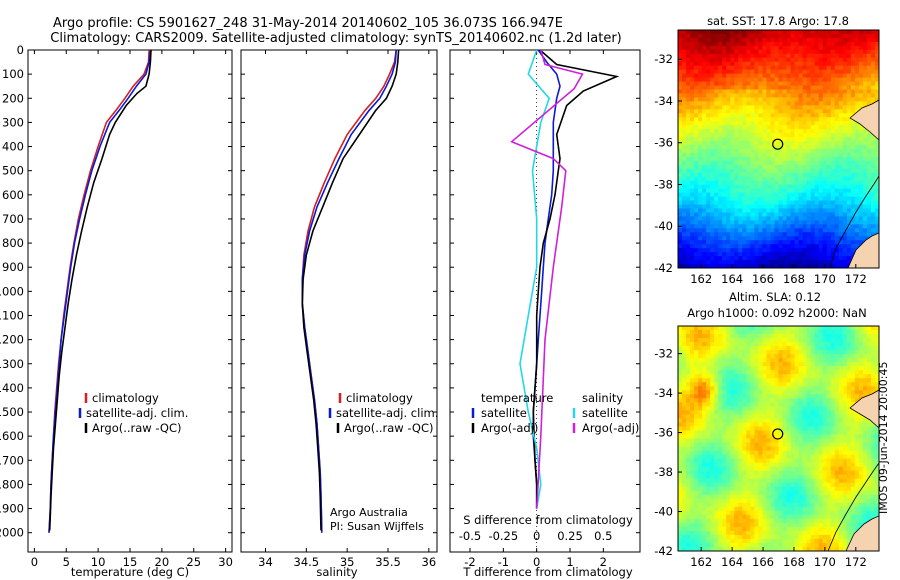  Describe the element at coordinates (12, 436) in the screenshot. I see `depth-tick-label: 1600` at that location.